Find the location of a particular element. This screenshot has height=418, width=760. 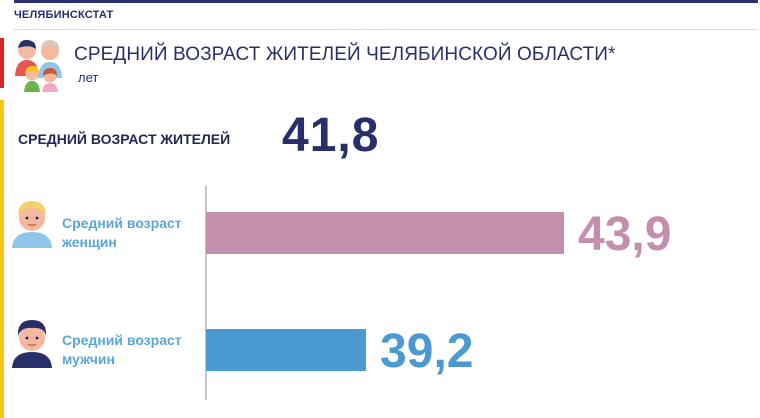

category-label-women-line-1: Средний возраст is located at coordinates (122, 223).